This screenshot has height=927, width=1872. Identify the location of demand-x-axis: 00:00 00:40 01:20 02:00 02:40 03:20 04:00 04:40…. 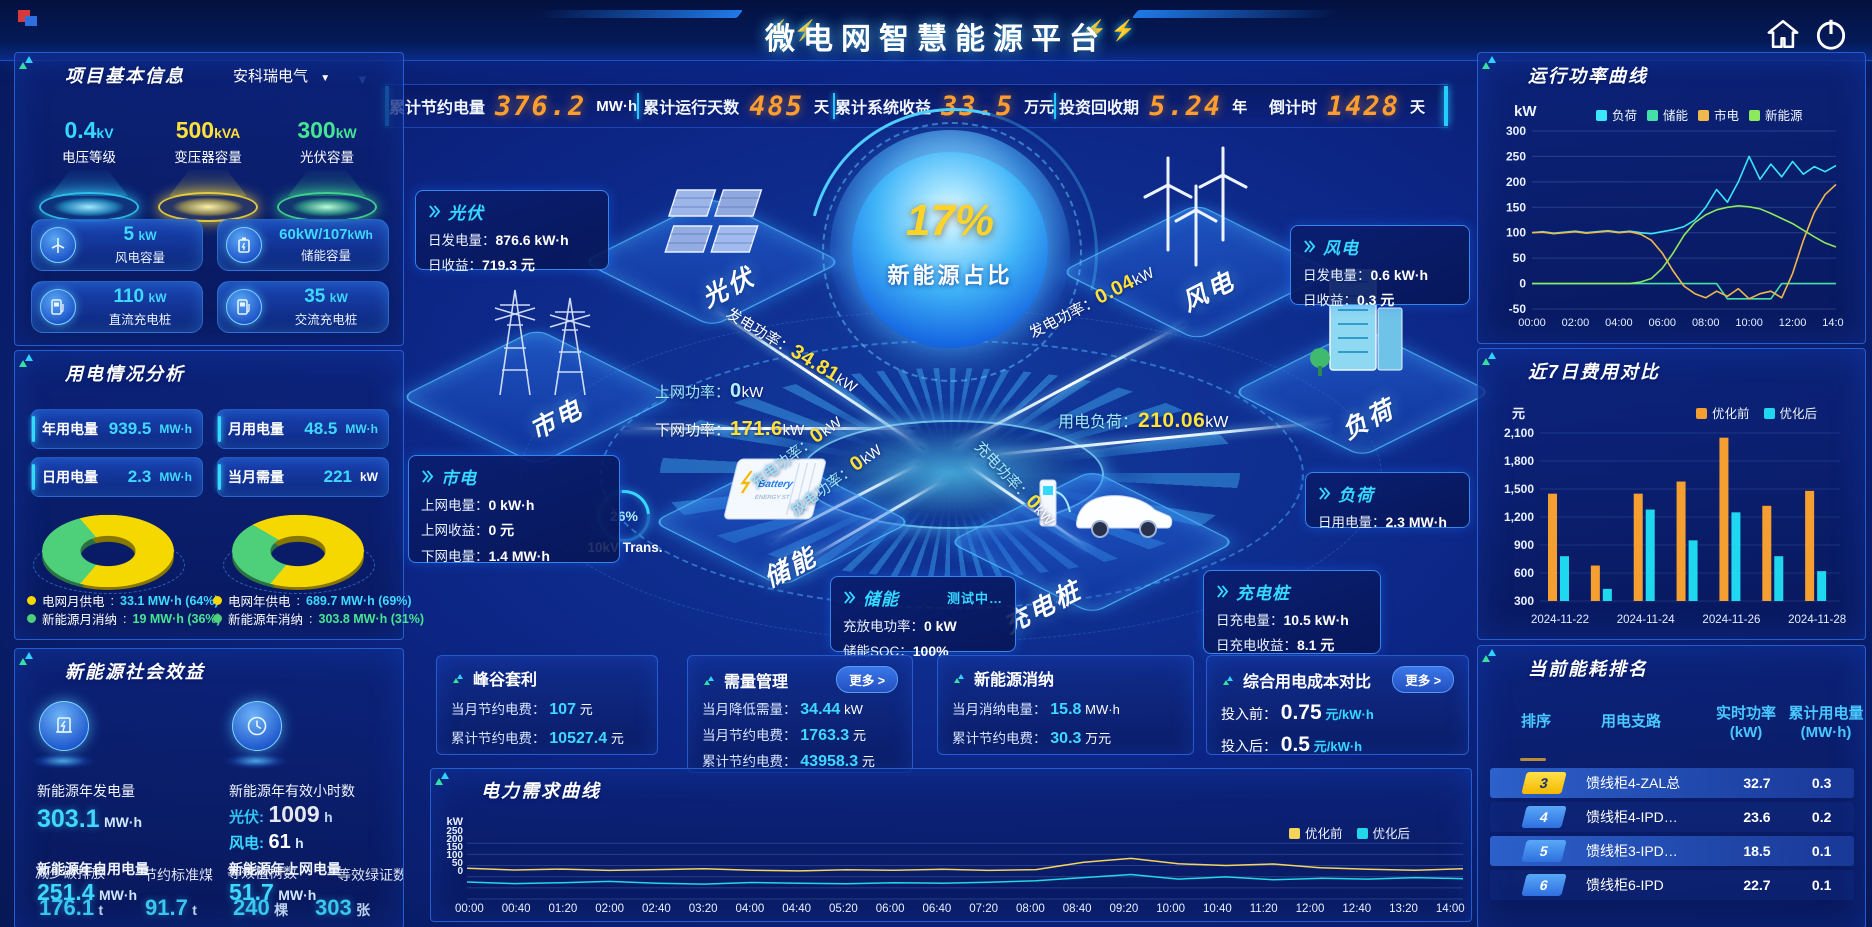
(960, 909).